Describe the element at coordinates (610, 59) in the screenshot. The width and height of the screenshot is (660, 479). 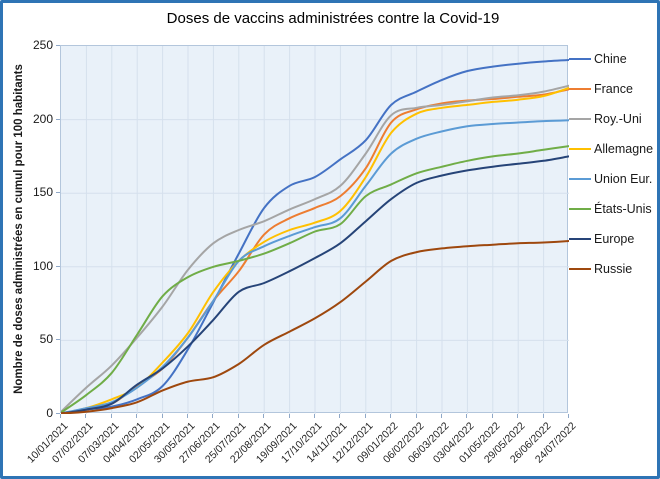
I see `legend-label: Chine` at that location.